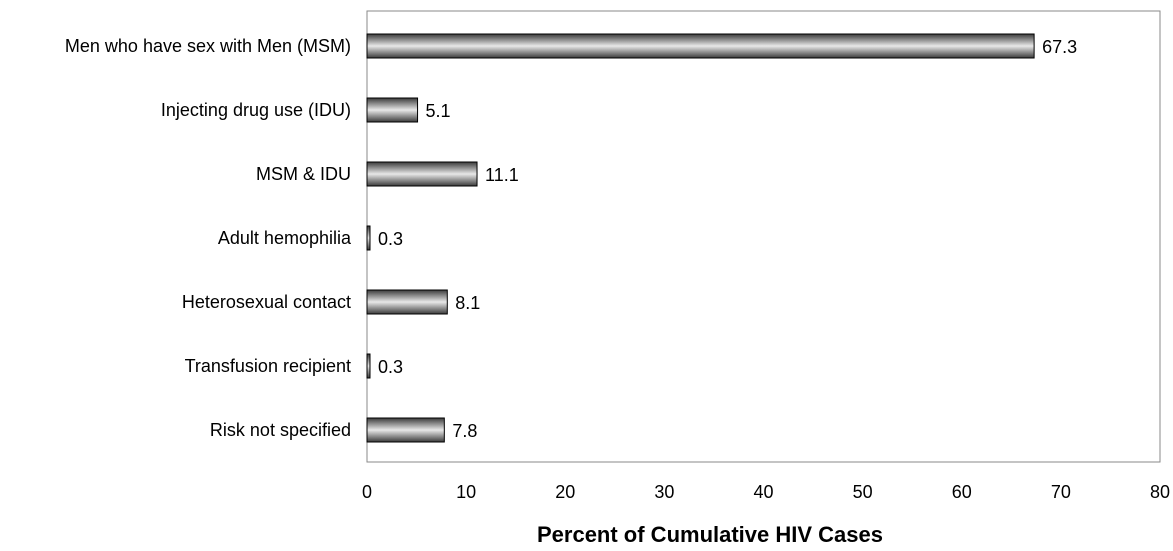  What do you see at coordinates (710, 534) in the screenshot?
I see `x-axis-title: Percent of Cumulative HIV Cases` at bounding box center [710, 534].